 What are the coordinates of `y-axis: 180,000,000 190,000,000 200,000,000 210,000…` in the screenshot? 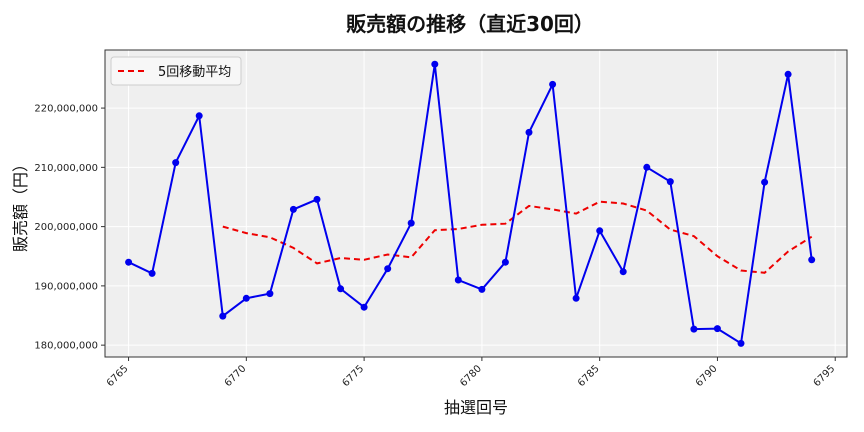 It's located at (69, 228).